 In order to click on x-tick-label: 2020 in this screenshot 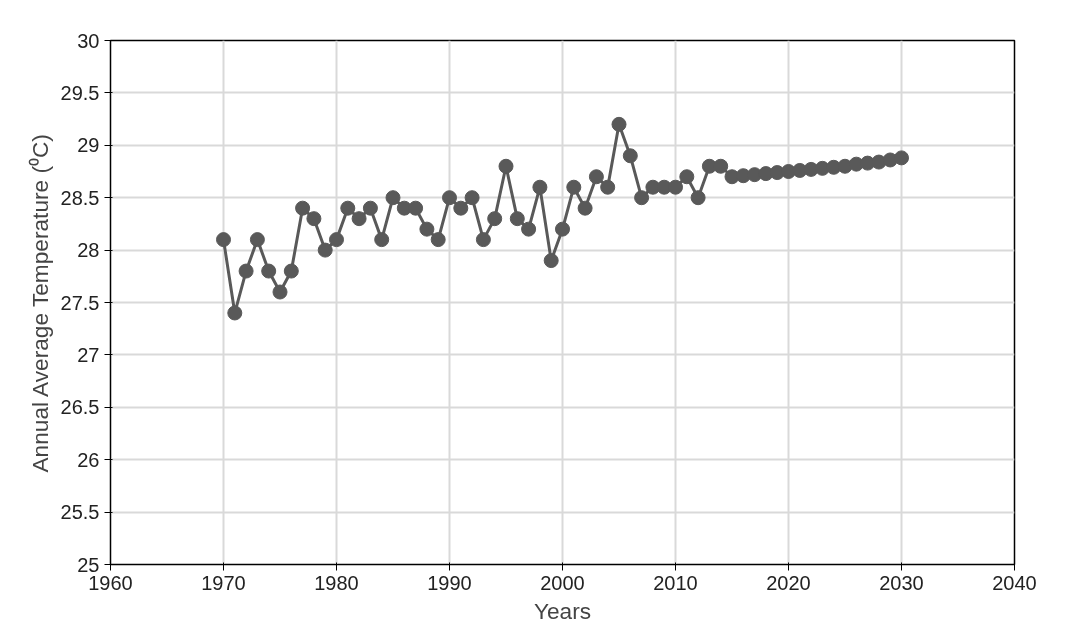, I will do `click(788, 582)`.